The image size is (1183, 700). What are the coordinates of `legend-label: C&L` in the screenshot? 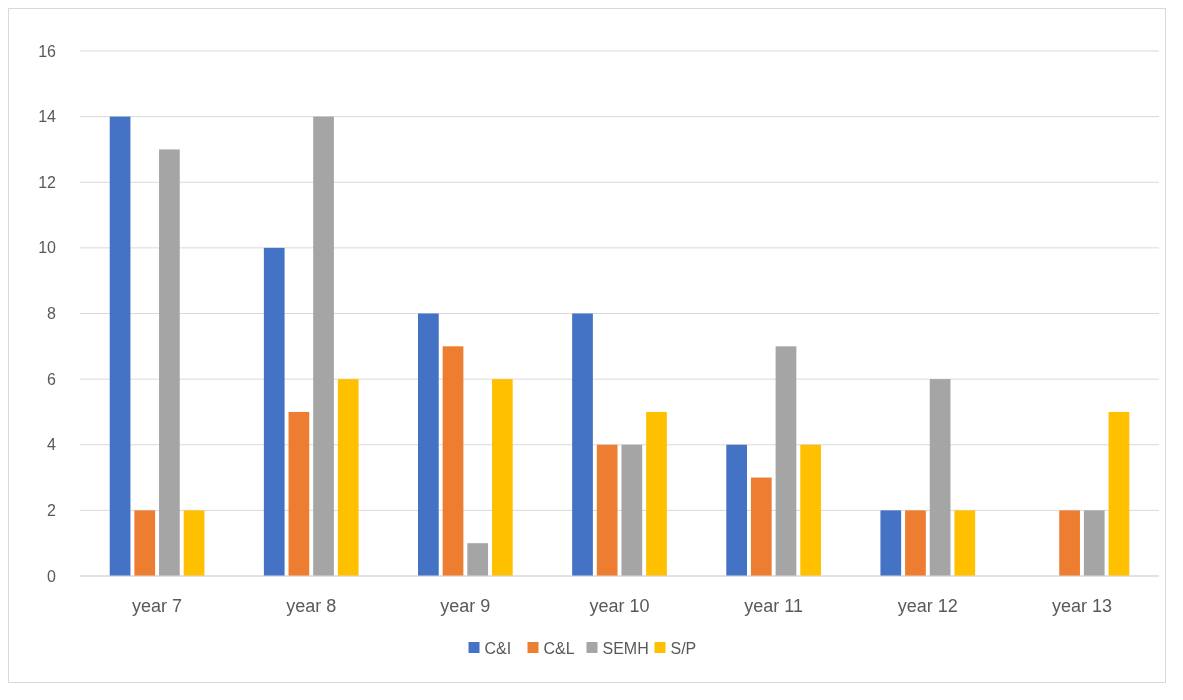 It's located at (559, 648).